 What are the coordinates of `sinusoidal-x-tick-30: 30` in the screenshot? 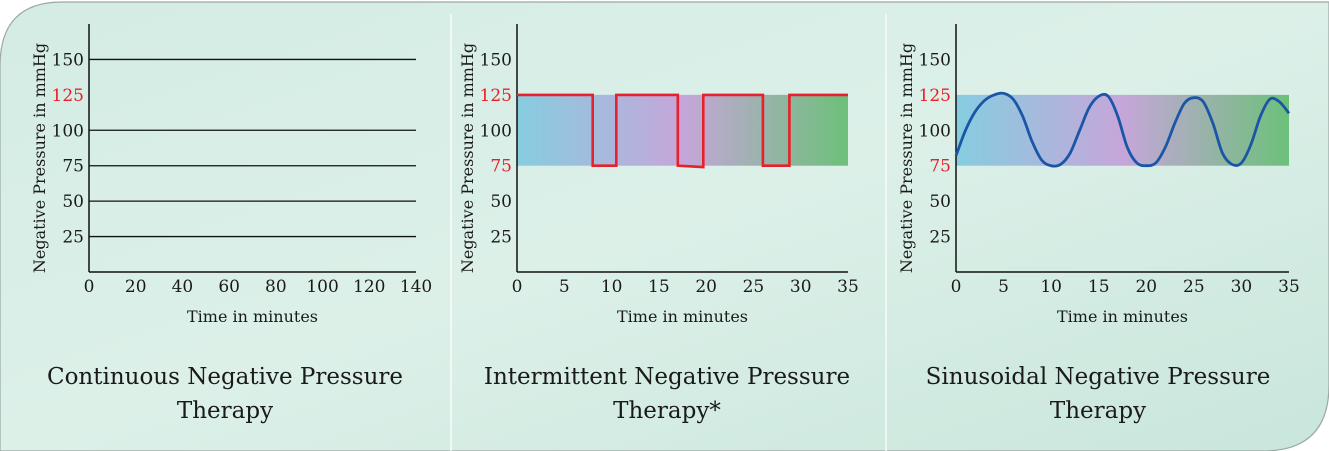 It's located at (1242, 287).